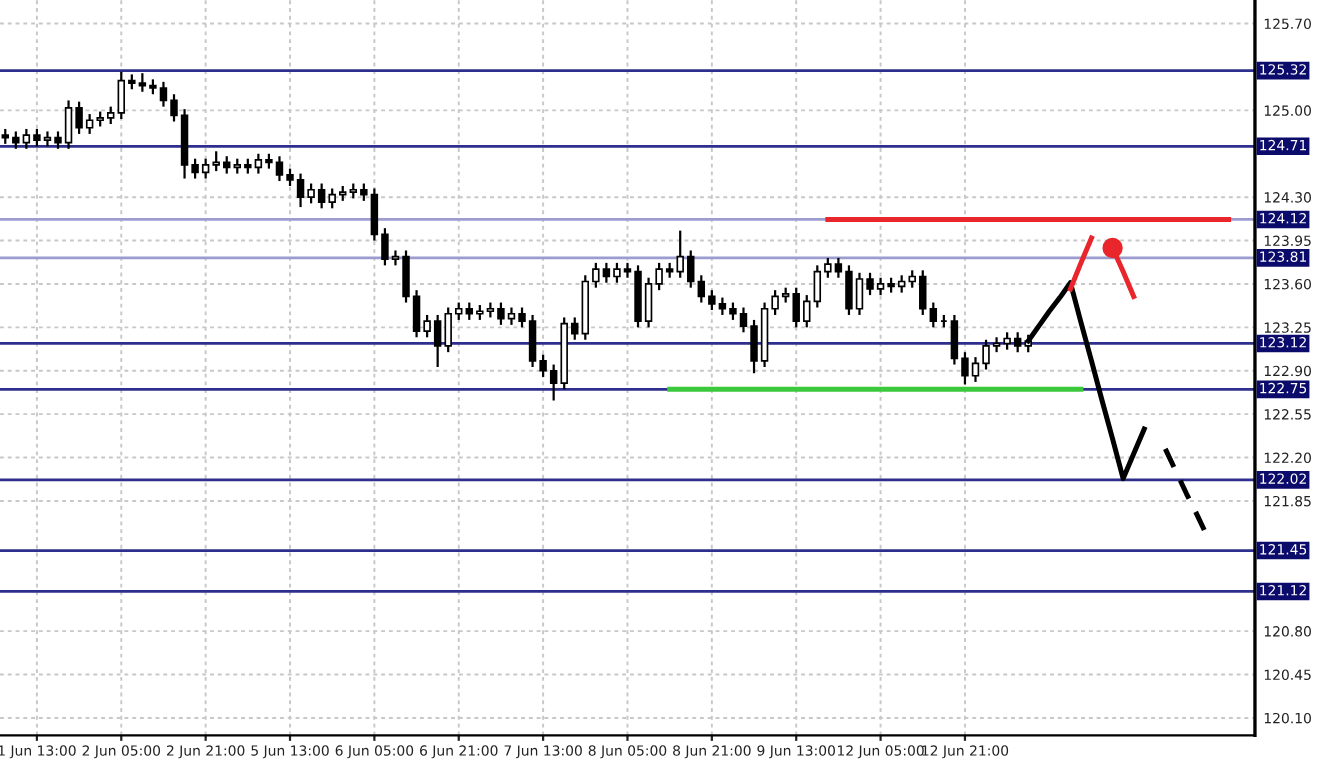 This screenshot has width=1328, height=774. Describe the element at coordinates (1086, 381) in the screenshot. I see `line-series` at that location.